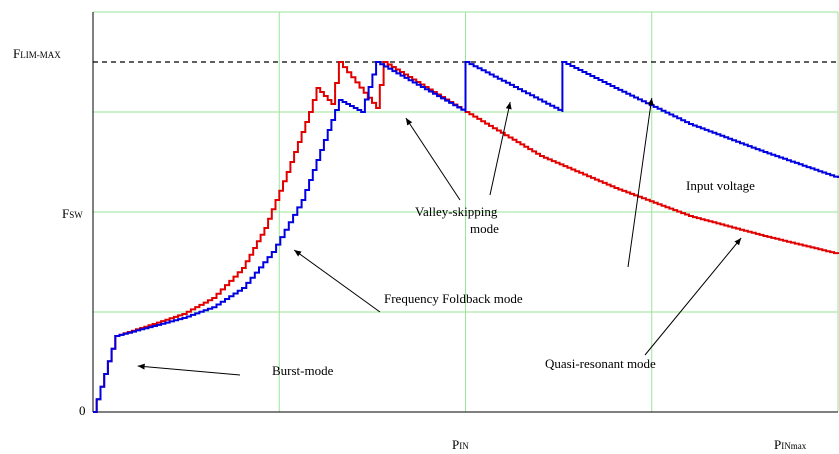  Describe the element at coordinates (303, 370) in the screenshot. I see `annotation-label-0: Burst-mode` at that location.